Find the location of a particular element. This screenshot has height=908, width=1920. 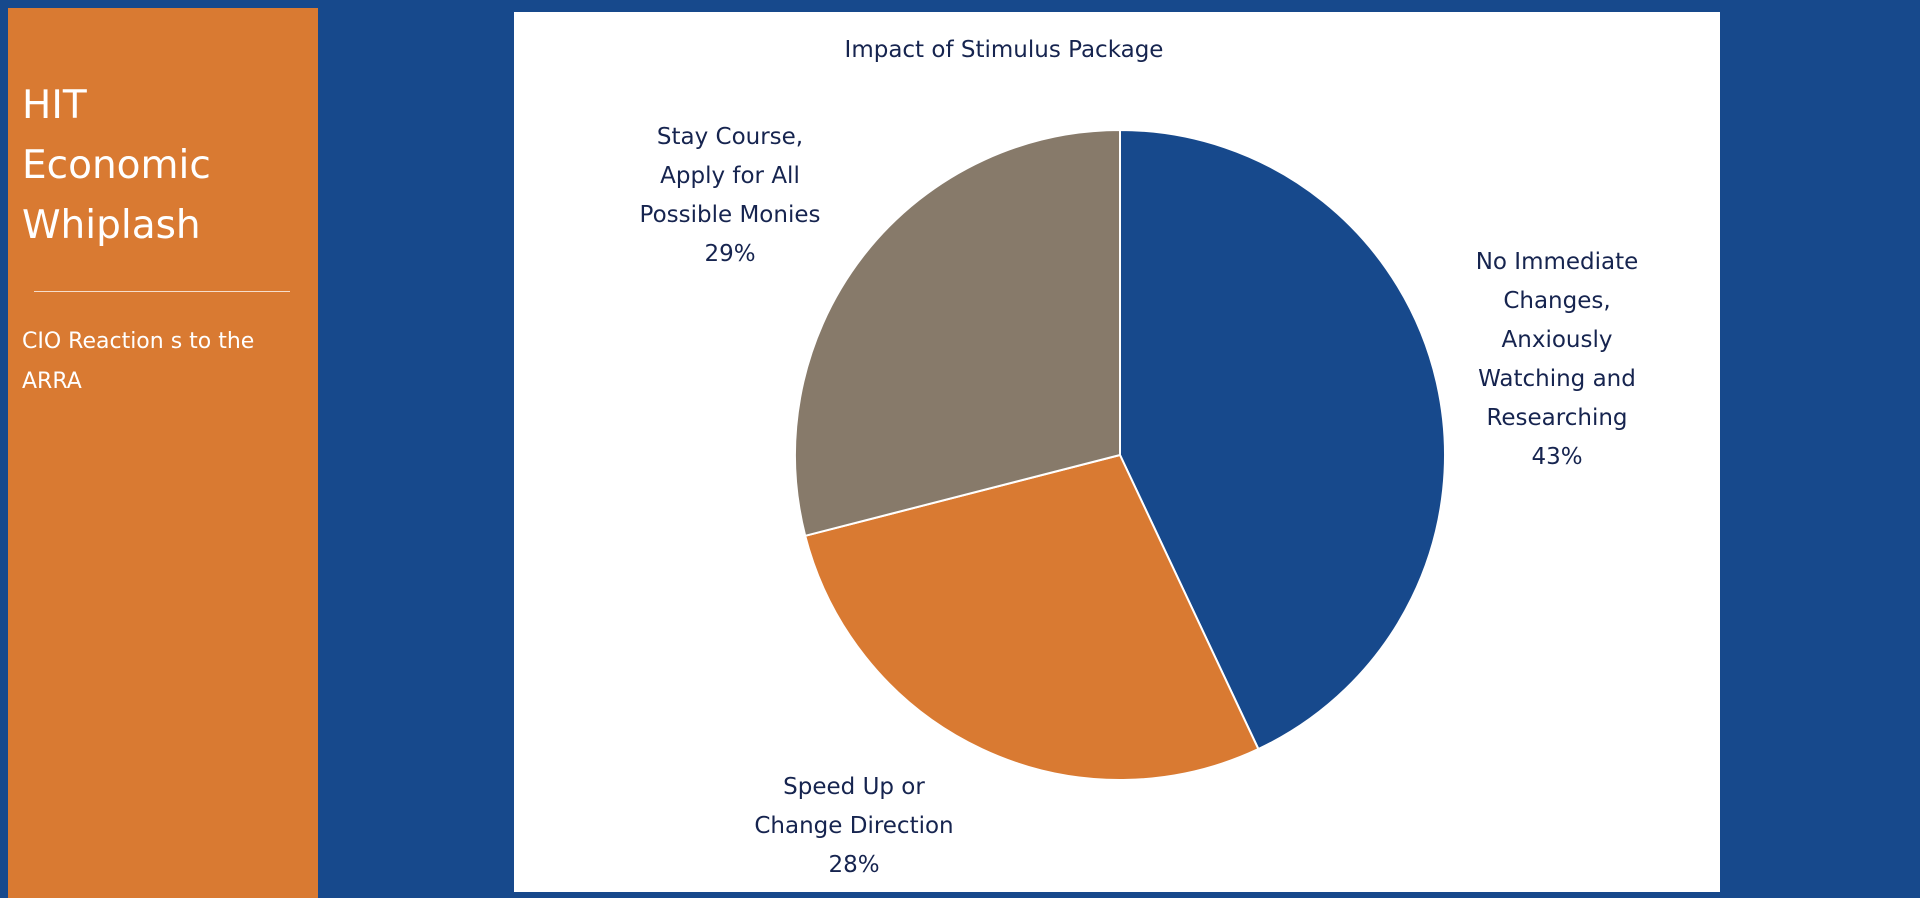

slice-label-line: Researching is located at coordinates (1556, 418).